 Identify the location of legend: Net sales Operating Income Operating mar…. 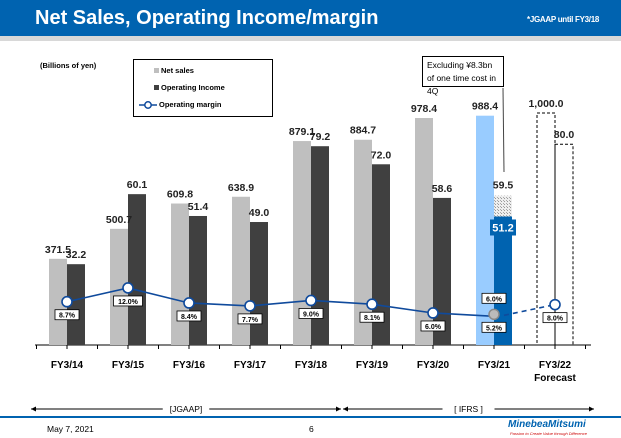
(203, 88).